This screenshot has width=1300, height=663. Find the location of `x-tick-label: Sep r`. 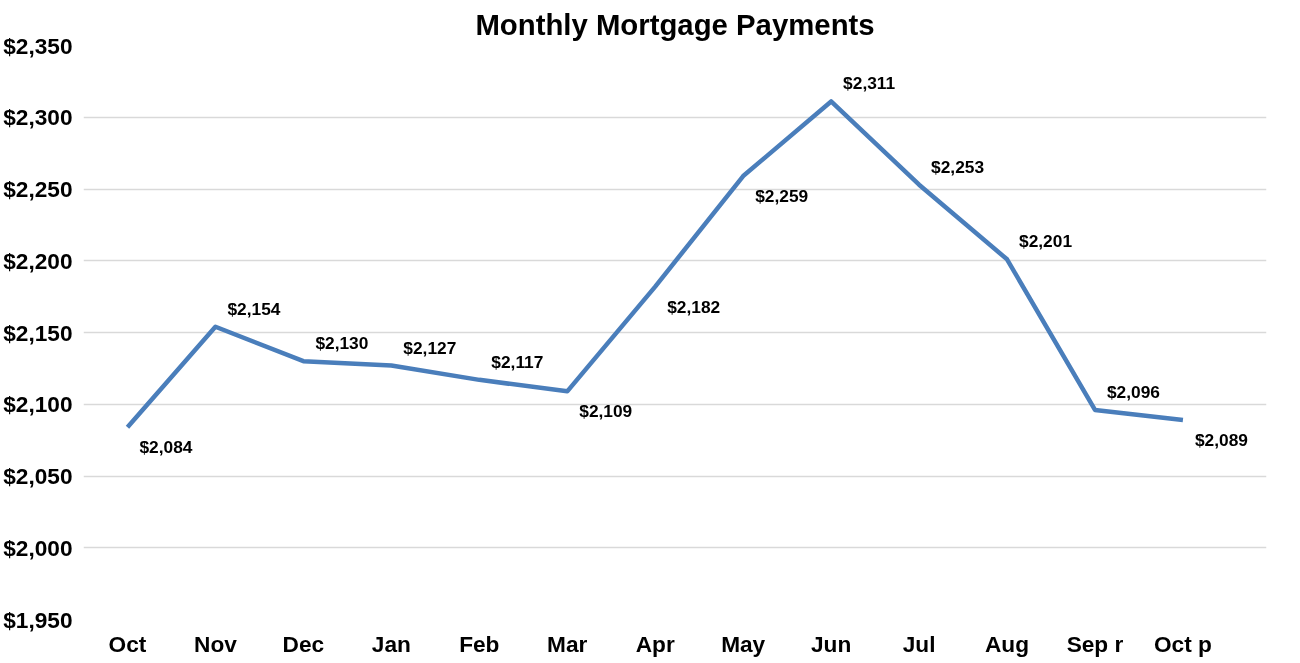

x-tick-label: Sep r is located at coordinates (1095, 643).